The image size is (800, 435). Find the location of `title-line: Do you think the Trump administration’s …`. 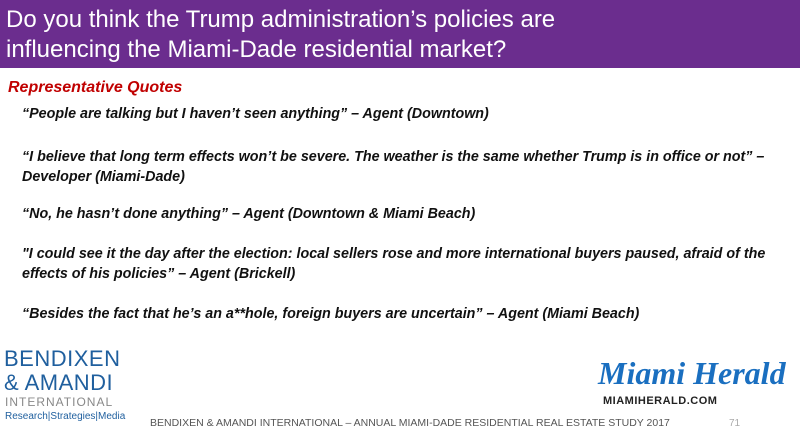

title-line: Do you think the Trump administration’s … is located at coordinates (281, 19).